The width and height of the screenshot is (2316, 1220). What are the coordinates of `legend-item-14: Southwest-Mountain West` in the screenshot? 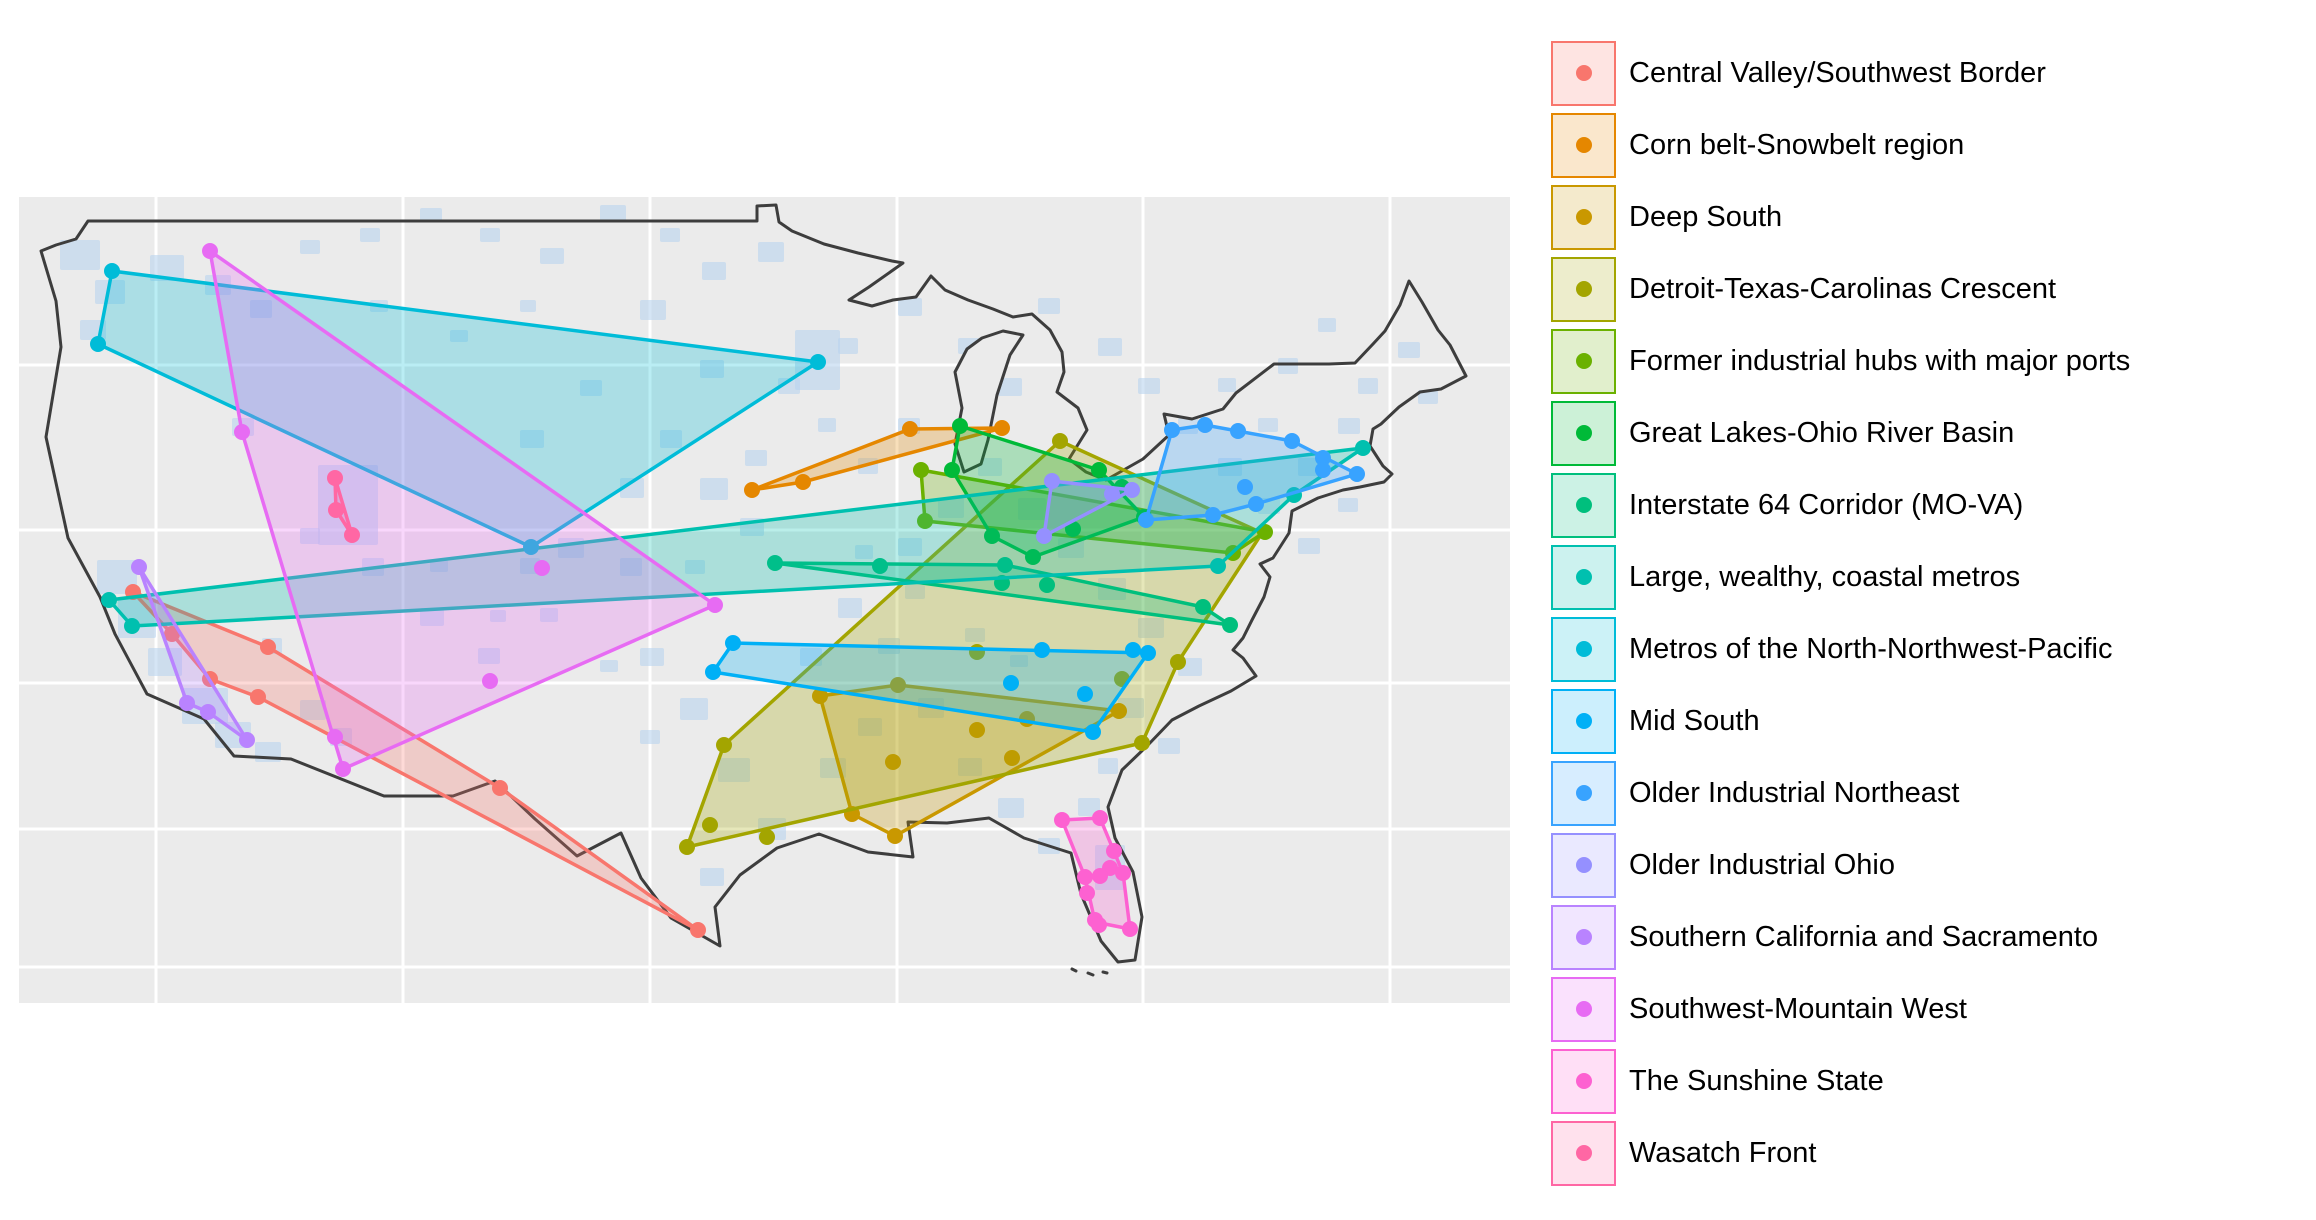 It's located at (1931, 1009).